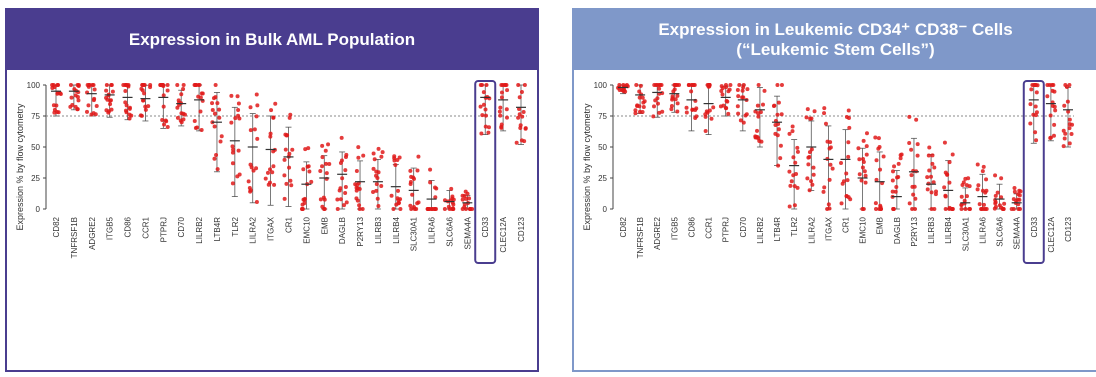 This screenshot has height=377, width=1096. I want to click on highlight-box, so click(485, 172).